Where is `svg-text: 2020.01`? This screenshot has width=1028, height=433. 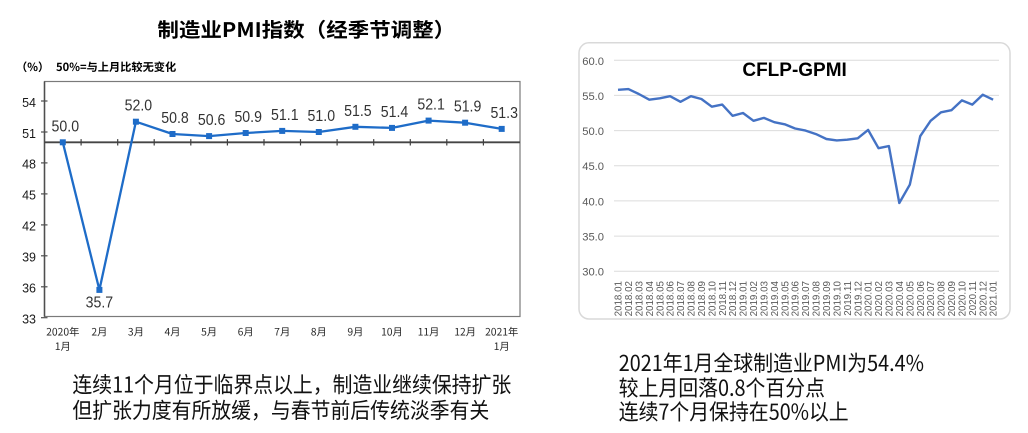 svg-text: 2020.01 is located at coordinates (869, 298).